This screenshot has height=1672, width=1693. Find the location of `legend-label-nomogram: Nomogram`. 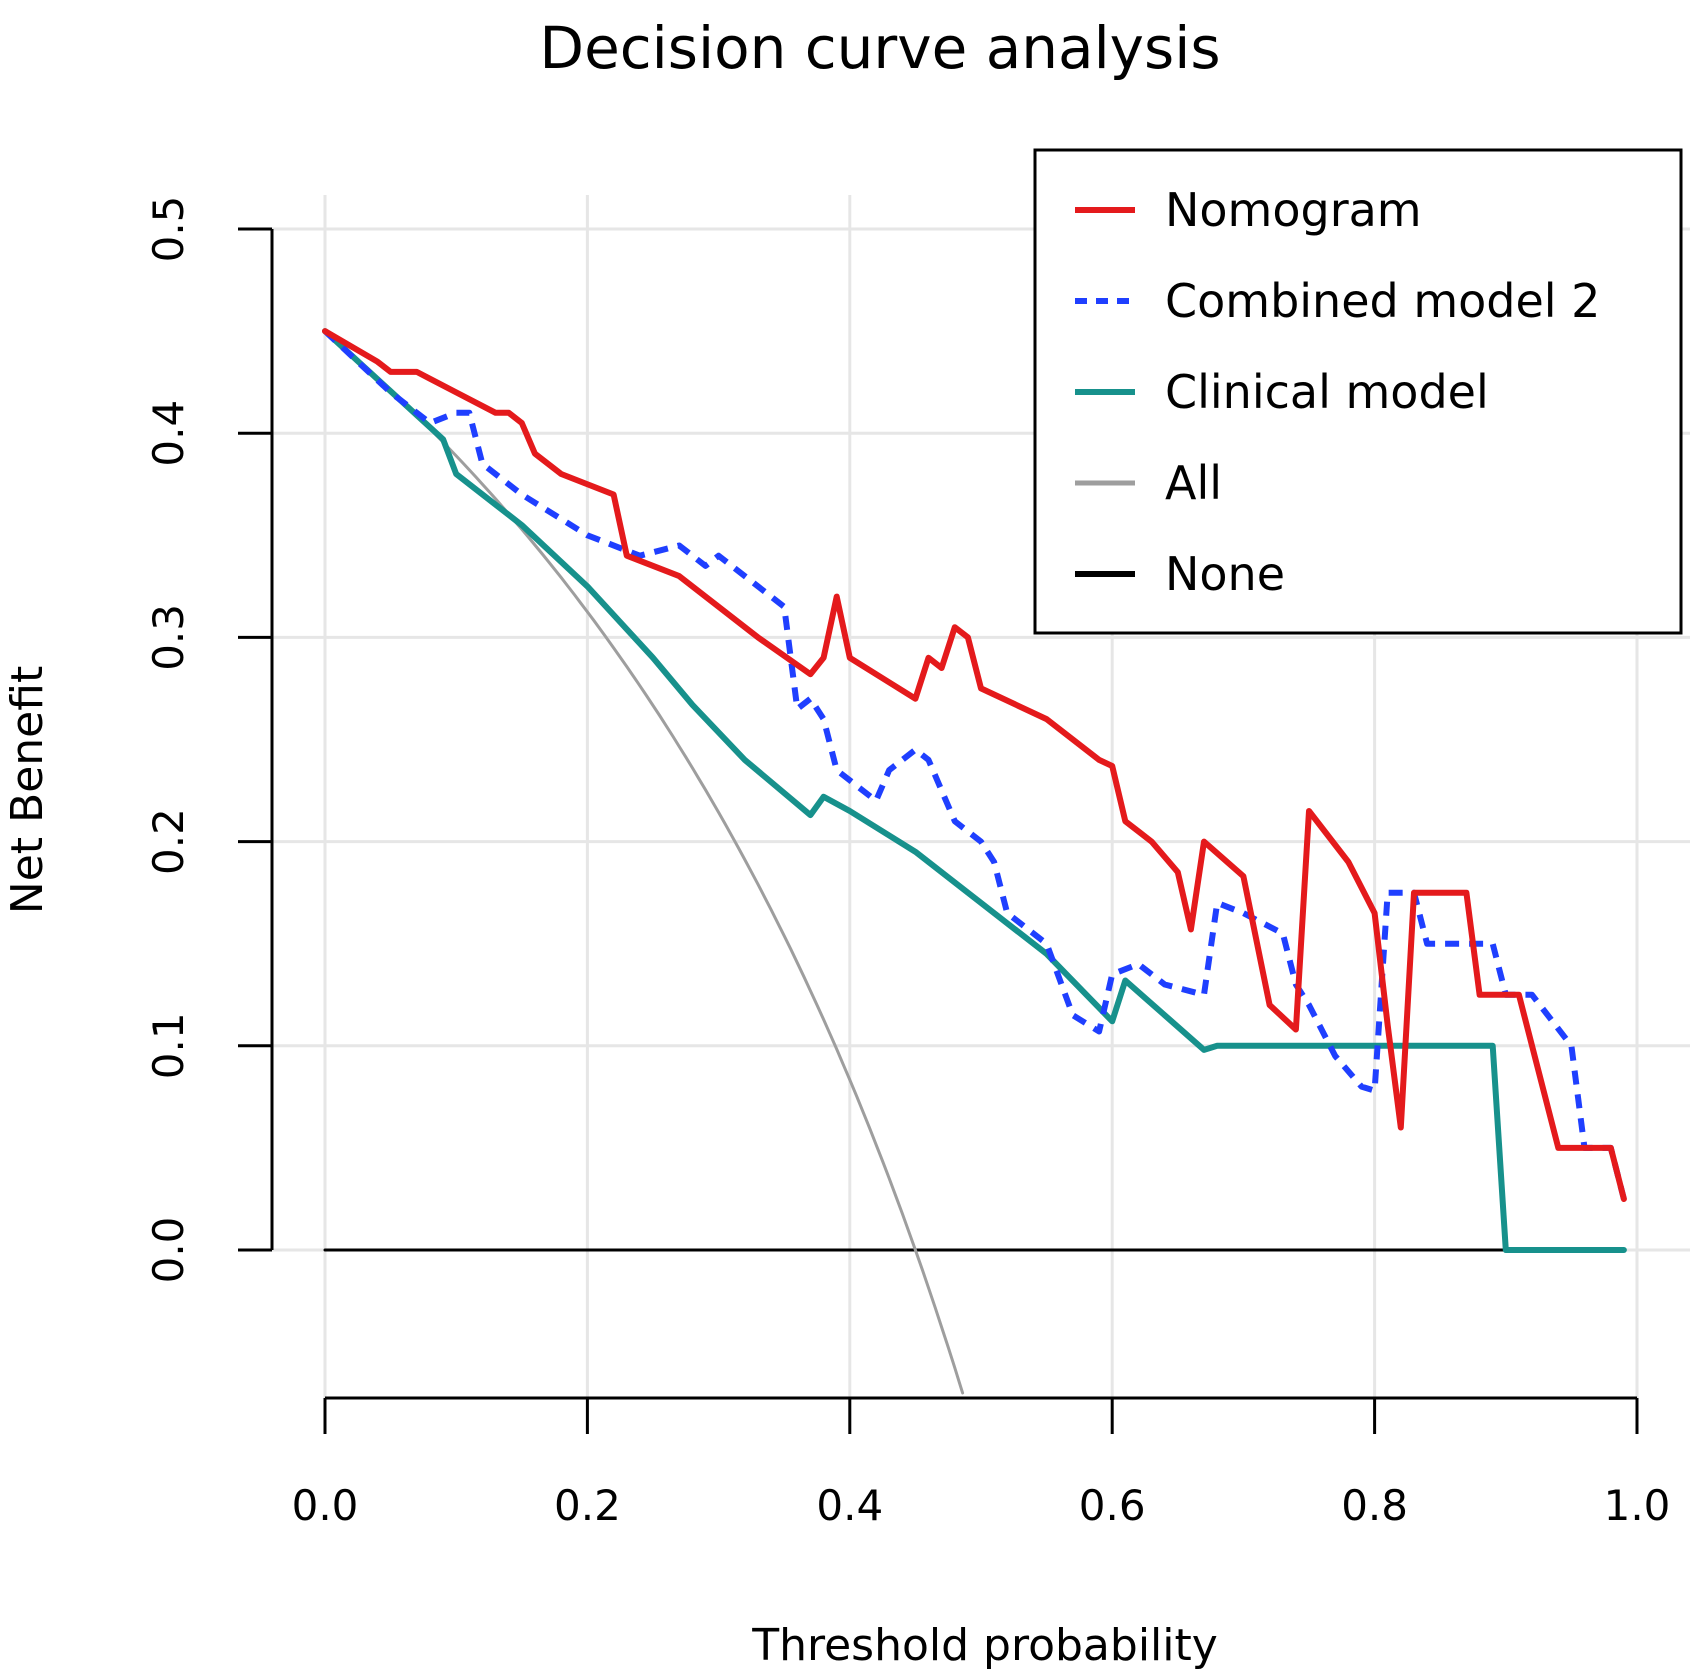

legend-label-nomogram: Nomogram is located at coordinates (1293, 210).